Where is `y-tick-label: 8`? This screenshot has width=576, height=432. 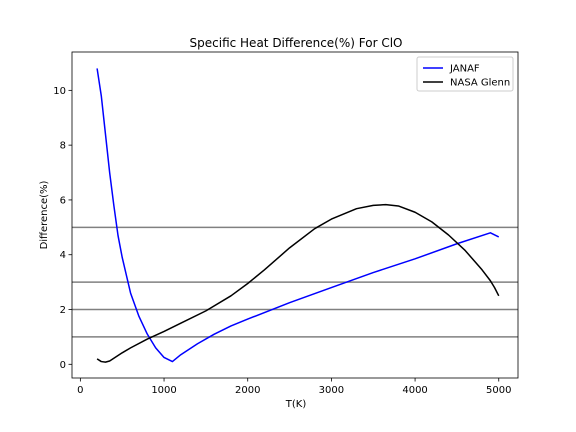 y-tick-label: 8 is located at coordinates (63, 146).